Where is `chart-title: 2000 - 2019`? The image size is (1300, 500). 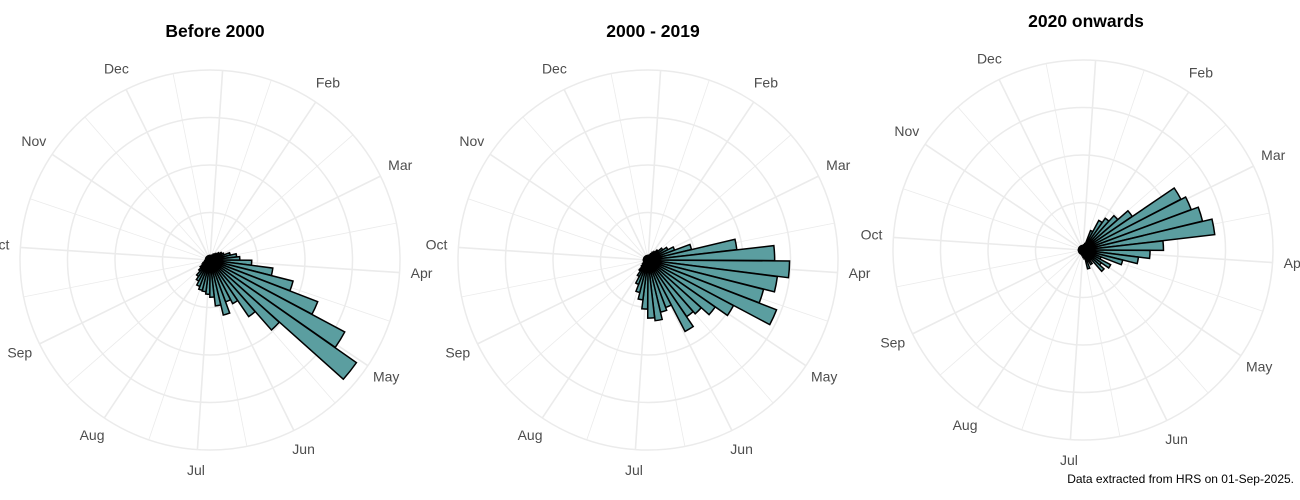
chart-title: 2000 - 2019 is located at coordinates (653, 31).